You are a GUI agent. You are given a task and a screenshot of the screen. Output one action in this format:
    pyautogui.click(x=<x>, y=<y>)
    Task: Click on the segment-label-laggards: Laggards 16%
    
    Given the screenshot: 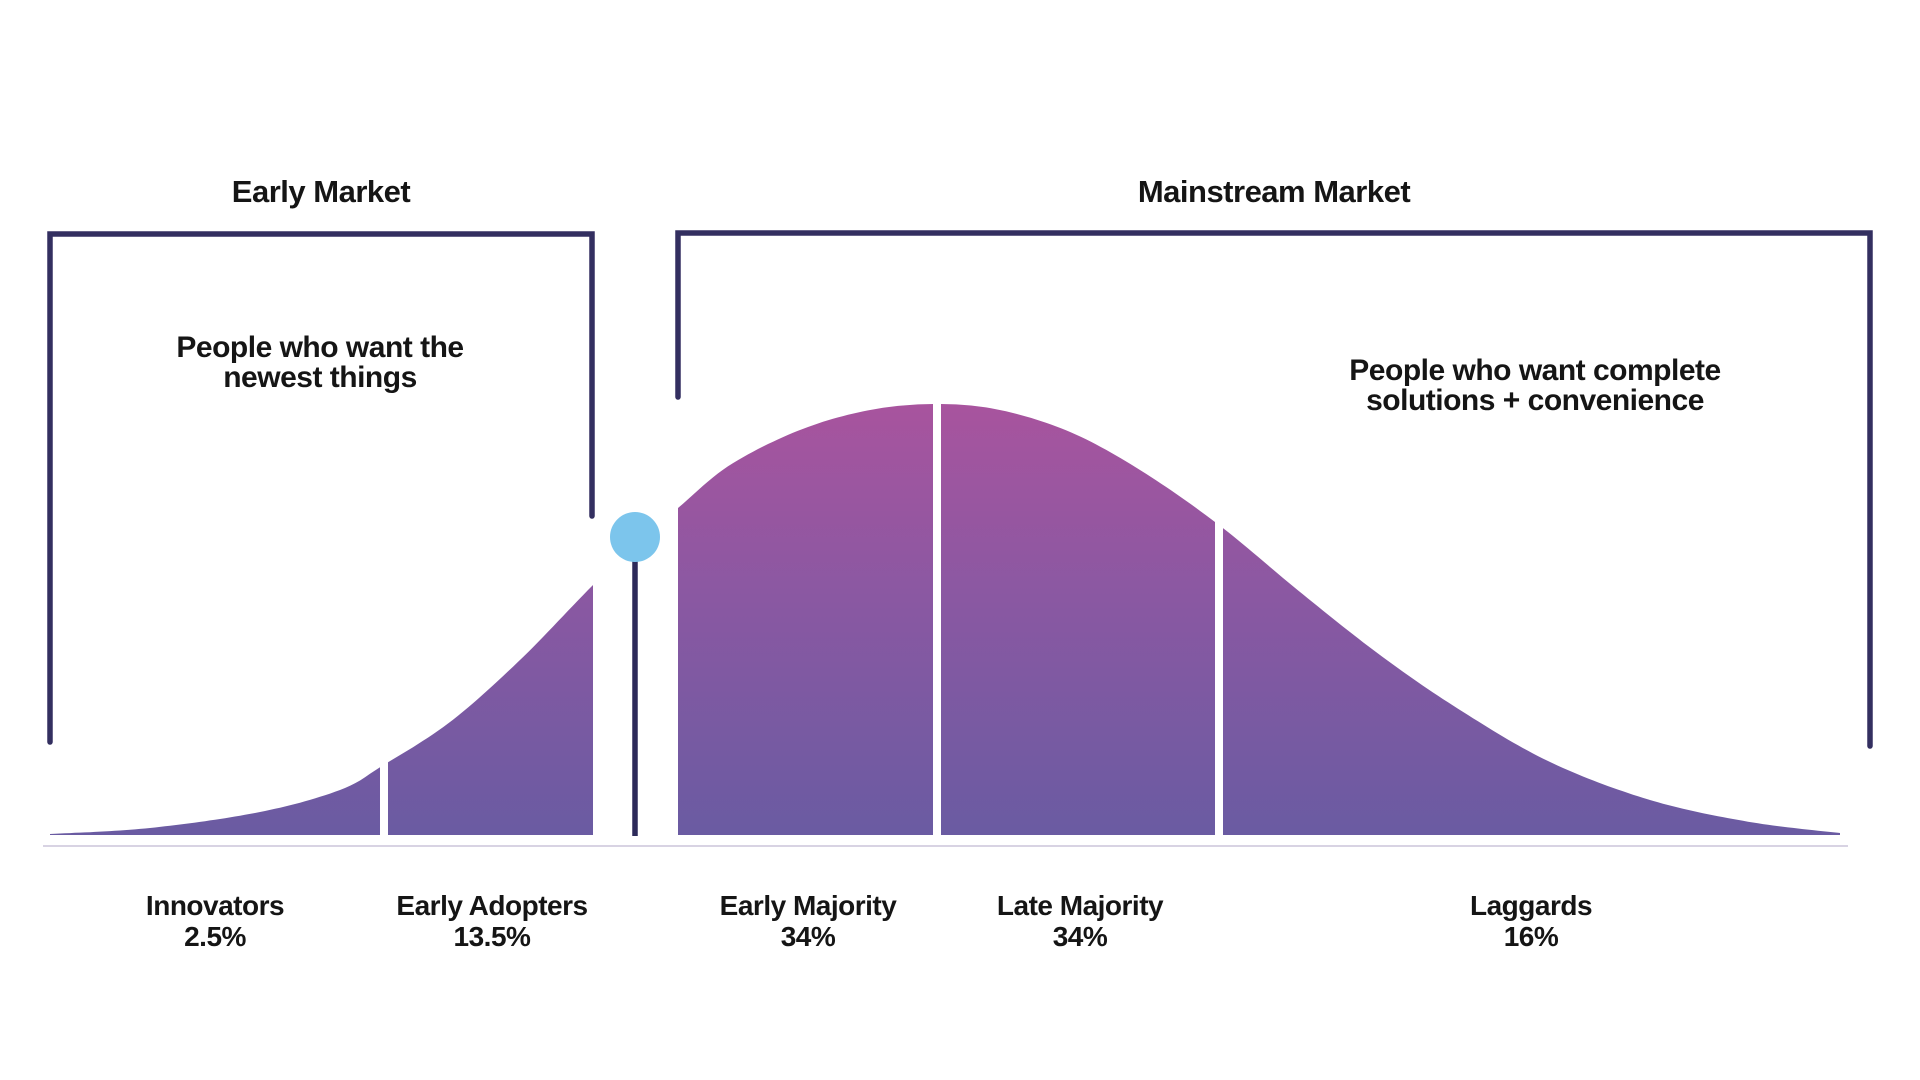 What is the action you would take?
    pyautogui.click(x=1531, y=921)
    